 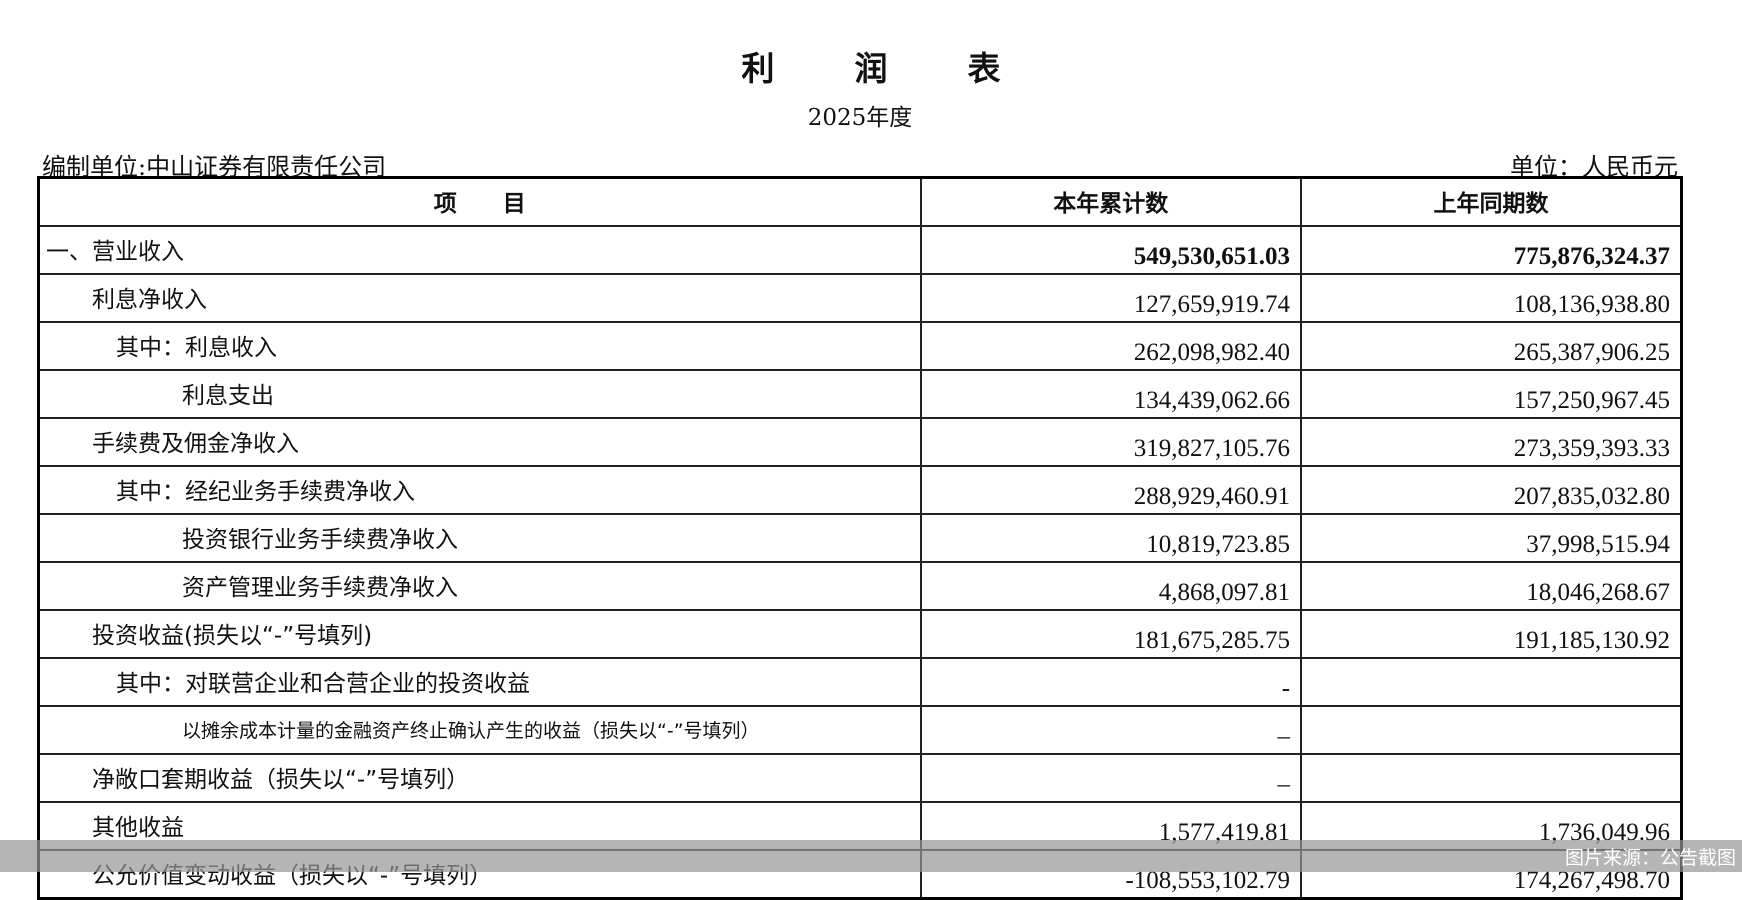 What do you see at coordinates (479, 538) in the screenshot?
I see `row-label: 投资银行业务手续费净收入` at bounding box center [479, 538].